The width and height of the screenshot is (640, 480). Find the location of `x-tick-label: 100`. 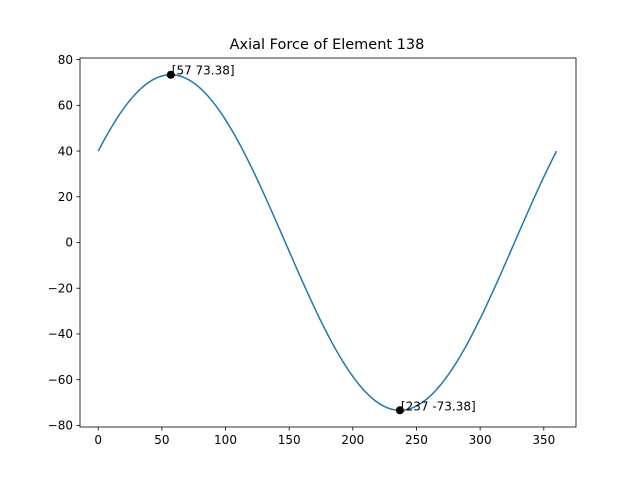

x-tick-label: 100 is located at coordinates (225, 440).